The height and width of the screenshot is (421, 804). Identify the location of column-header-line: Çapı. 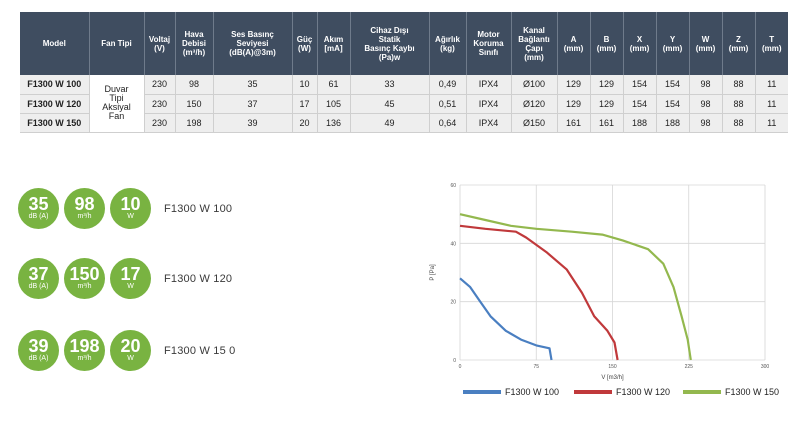
(534, 48).